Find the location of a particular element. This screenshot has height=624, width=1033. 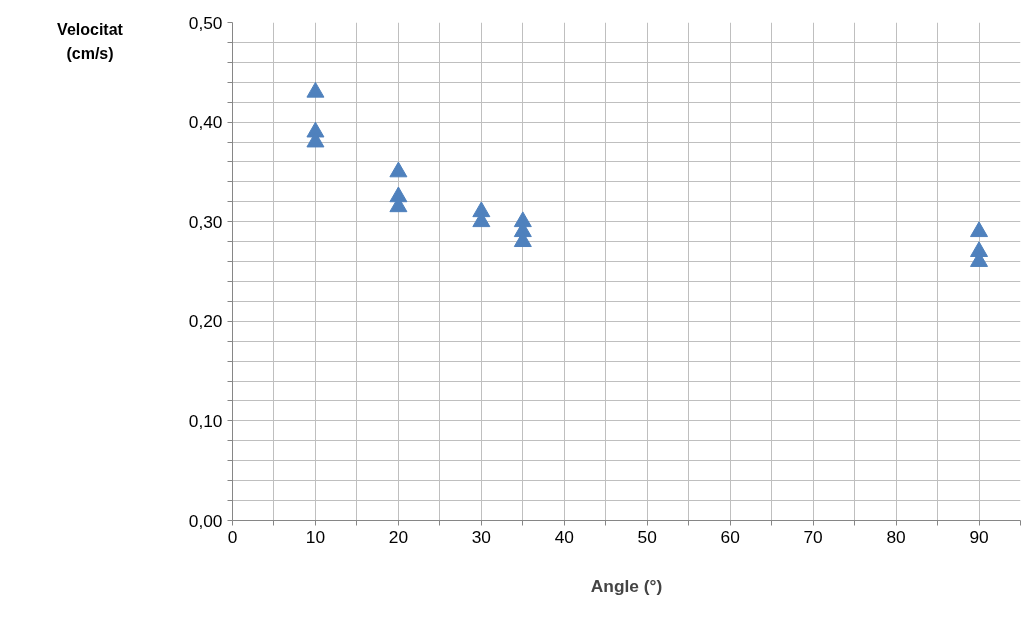

x-tick-label: 0 is located at coordinates (232, 536).